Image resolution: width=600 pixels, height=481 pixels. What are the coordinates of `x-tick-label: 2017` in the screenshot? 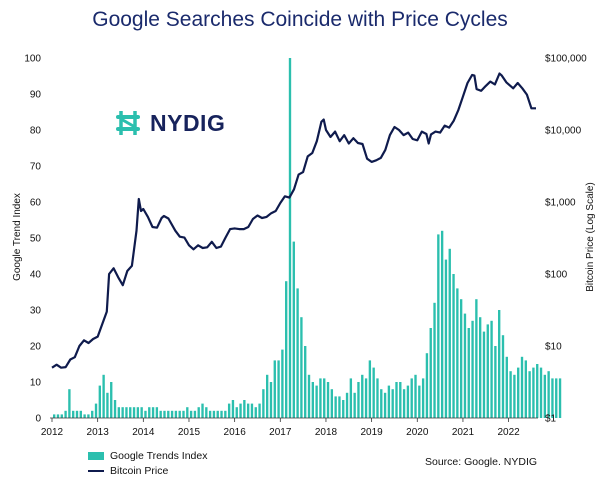 It's located at (280, 432).